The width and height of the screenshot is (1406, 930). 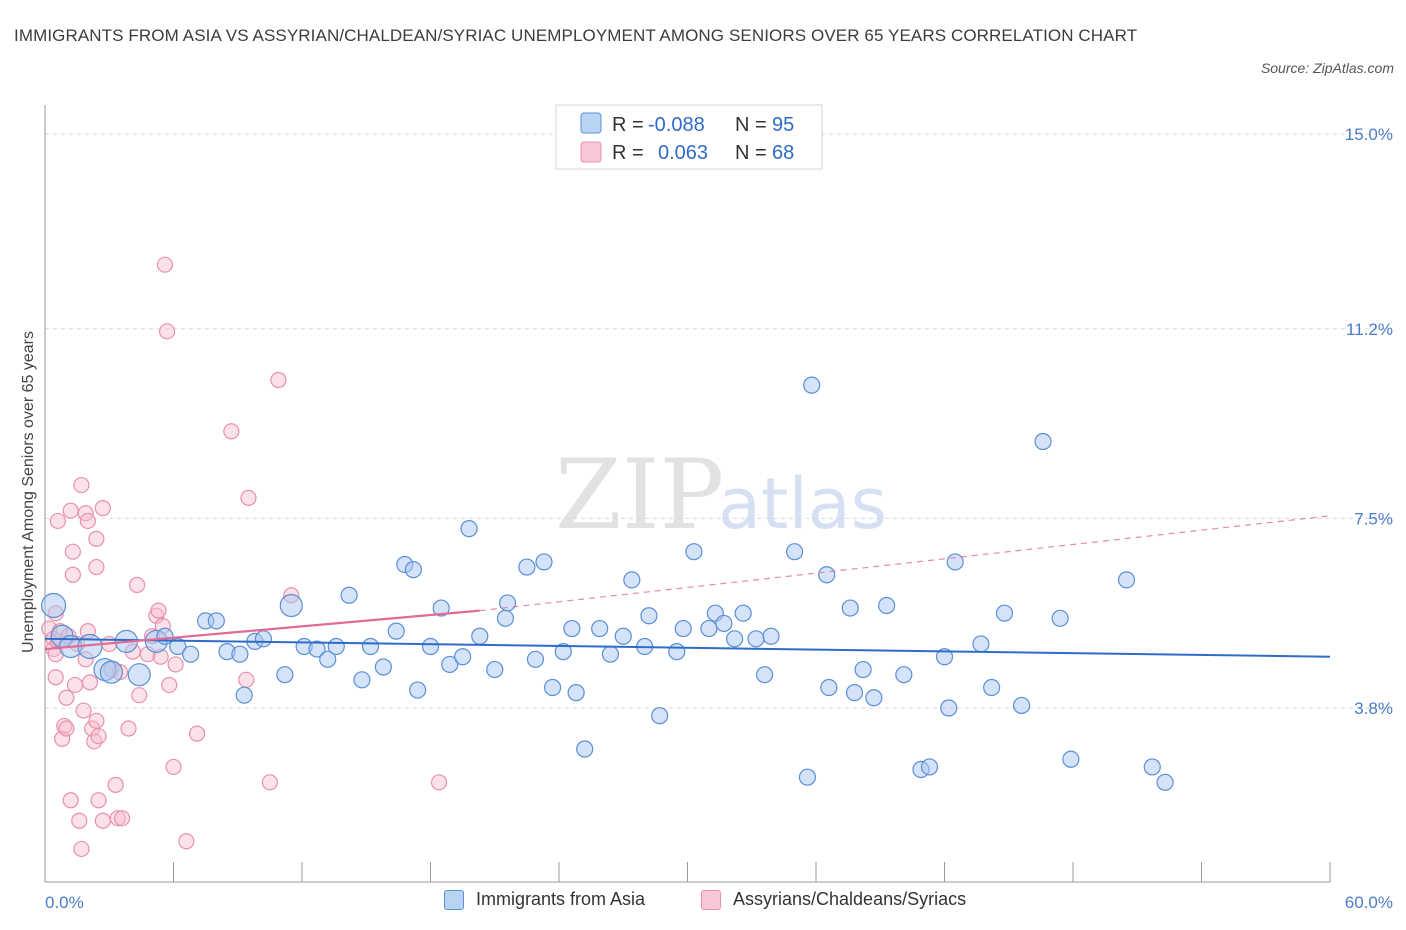 What do you see at coordinates (711, 899) in the screenshot?
I see `legend-swatch-assyrians` at bounding box center [711, 899].